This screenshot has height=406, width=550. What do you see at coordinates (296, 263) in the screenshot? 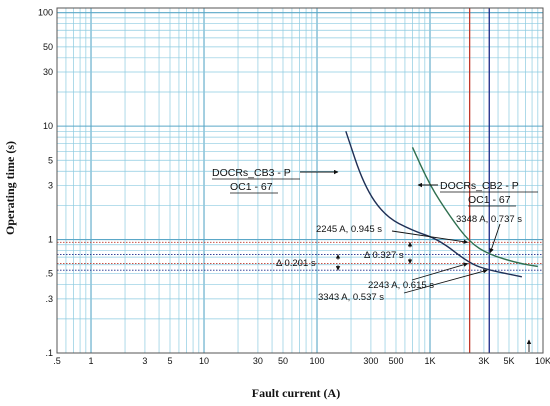
I see `delta-0201: Δ 0.201 s` at bounding box center [296, 263].